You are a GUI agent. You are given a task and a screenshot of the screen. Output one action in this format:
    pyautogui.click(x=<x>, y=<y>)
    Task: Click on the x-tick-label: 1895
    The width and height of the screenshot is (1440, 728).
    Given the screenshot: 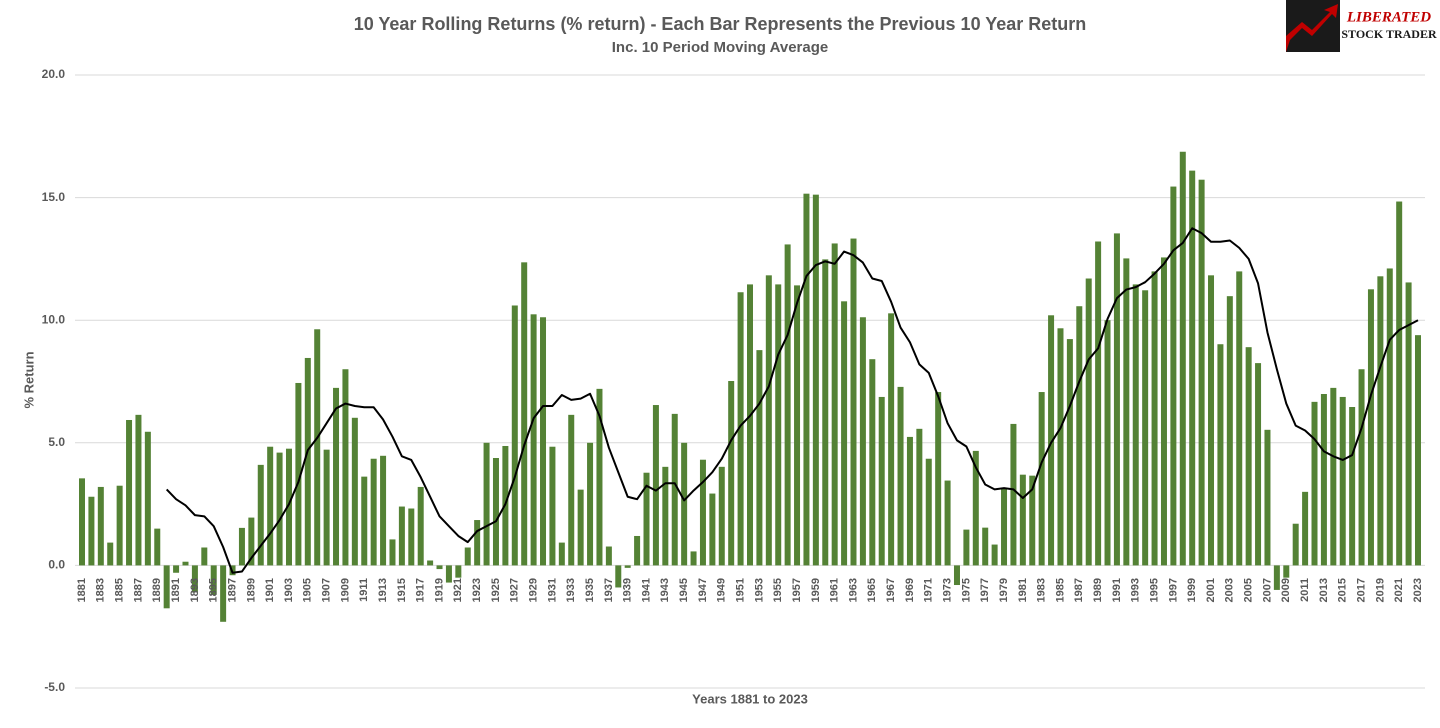 What is the action you would take?
    pyautogui.click(x=214, y=590)
    